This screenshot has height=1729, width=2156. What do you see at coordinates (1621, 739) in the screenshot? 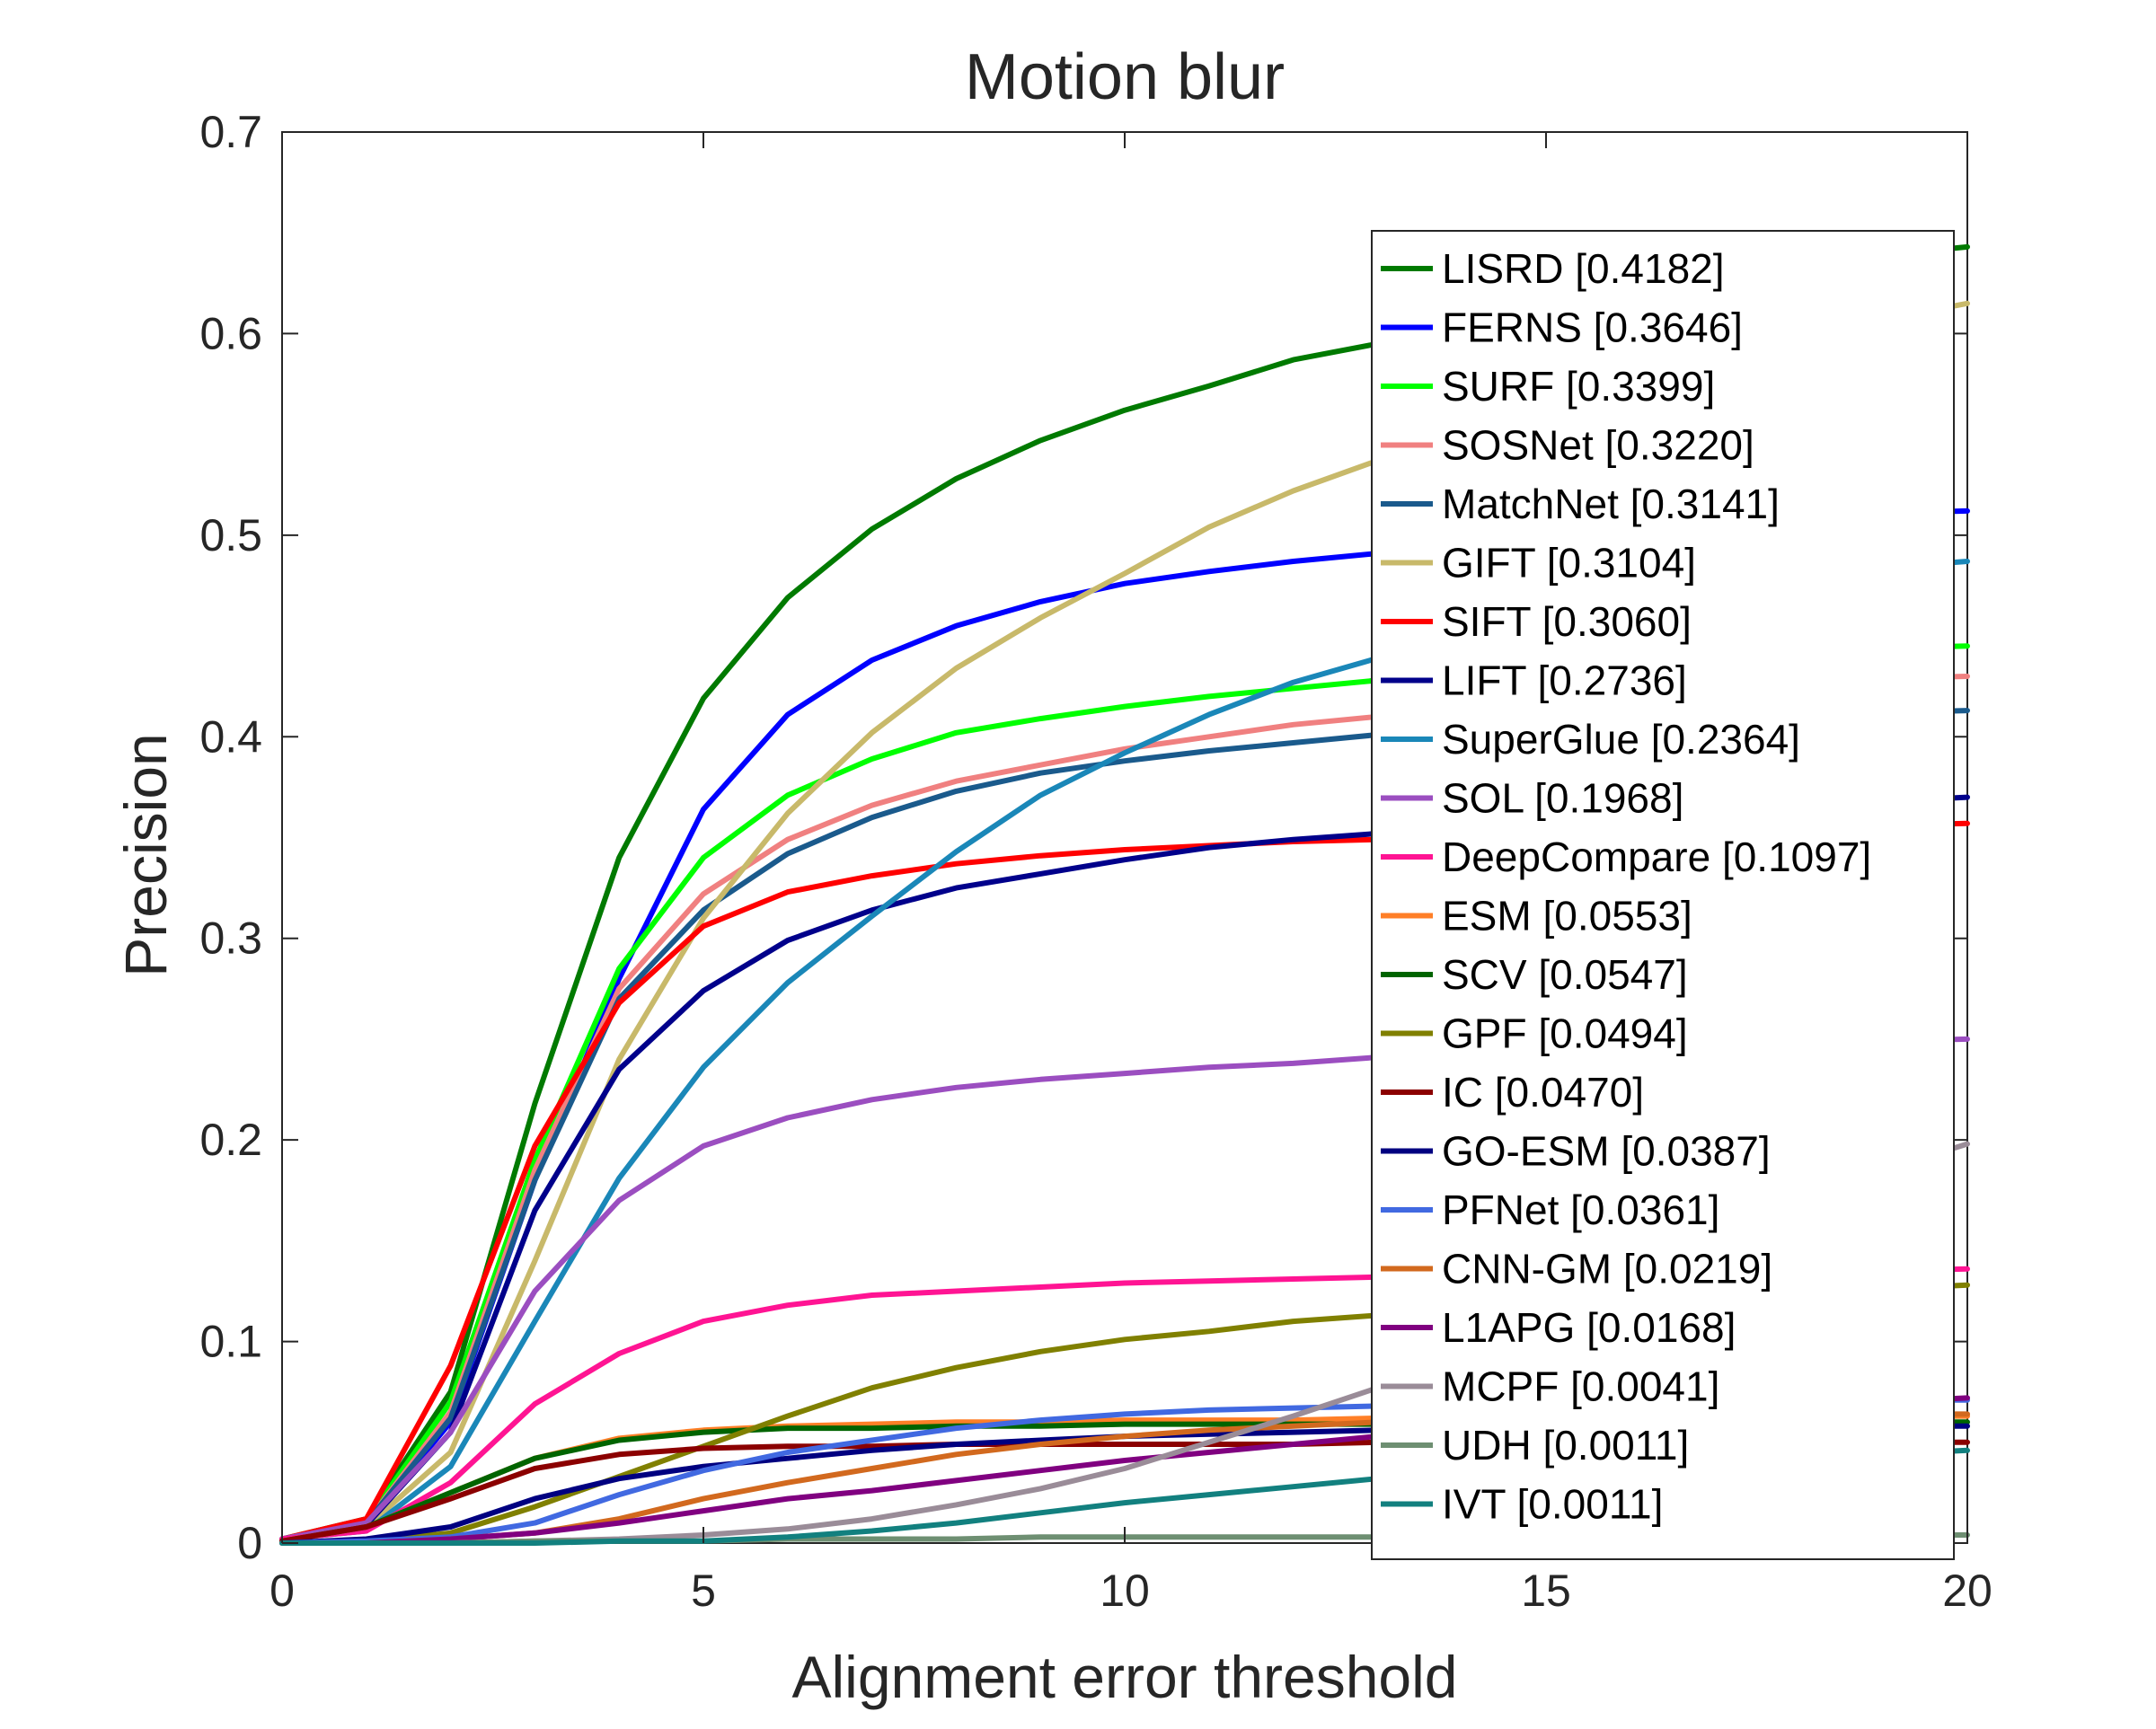
I see `legend-entry: SuperGlue [0.2364]` at bounding box center [1621, 739].